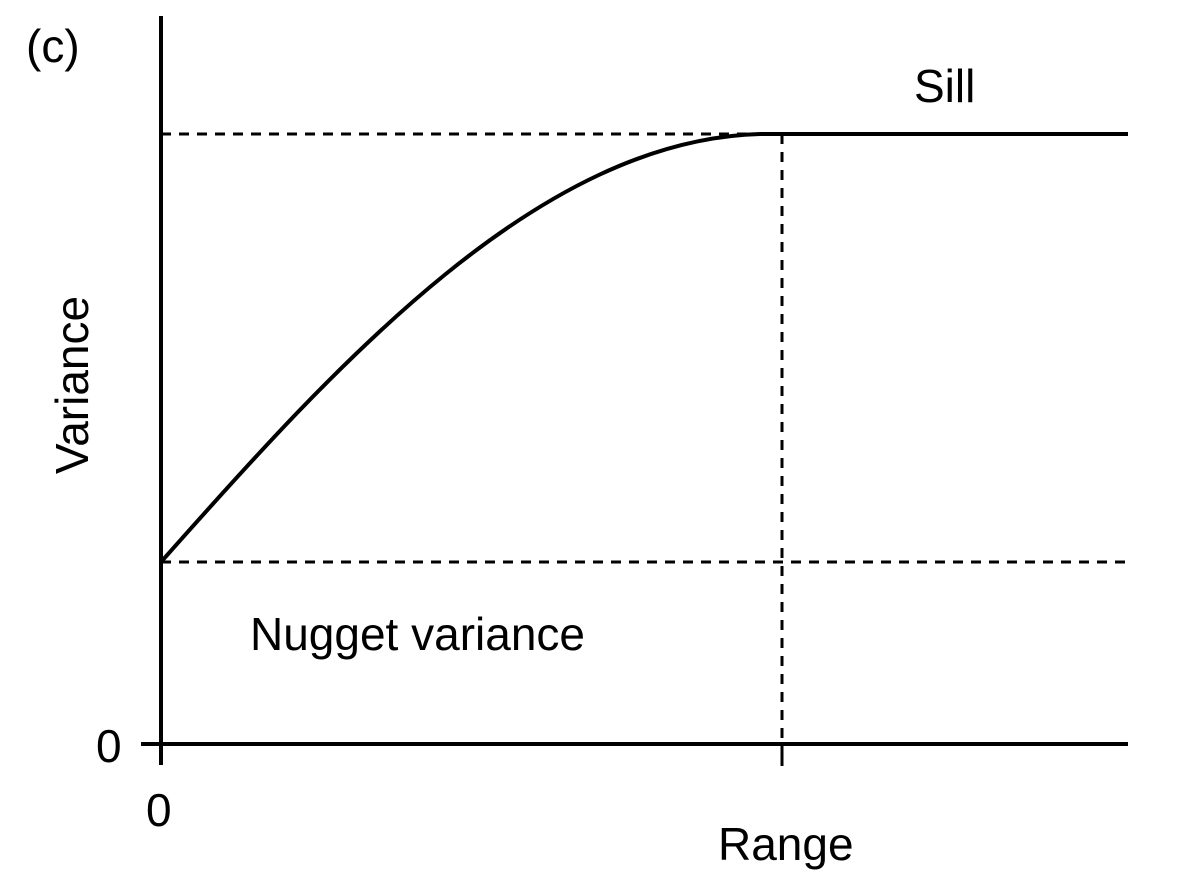 The width and height of the screenshot is (1181, 892). Describe the element at coordinates (53, 46) in the screenshot. I see `panel-label: (c)` at that location.